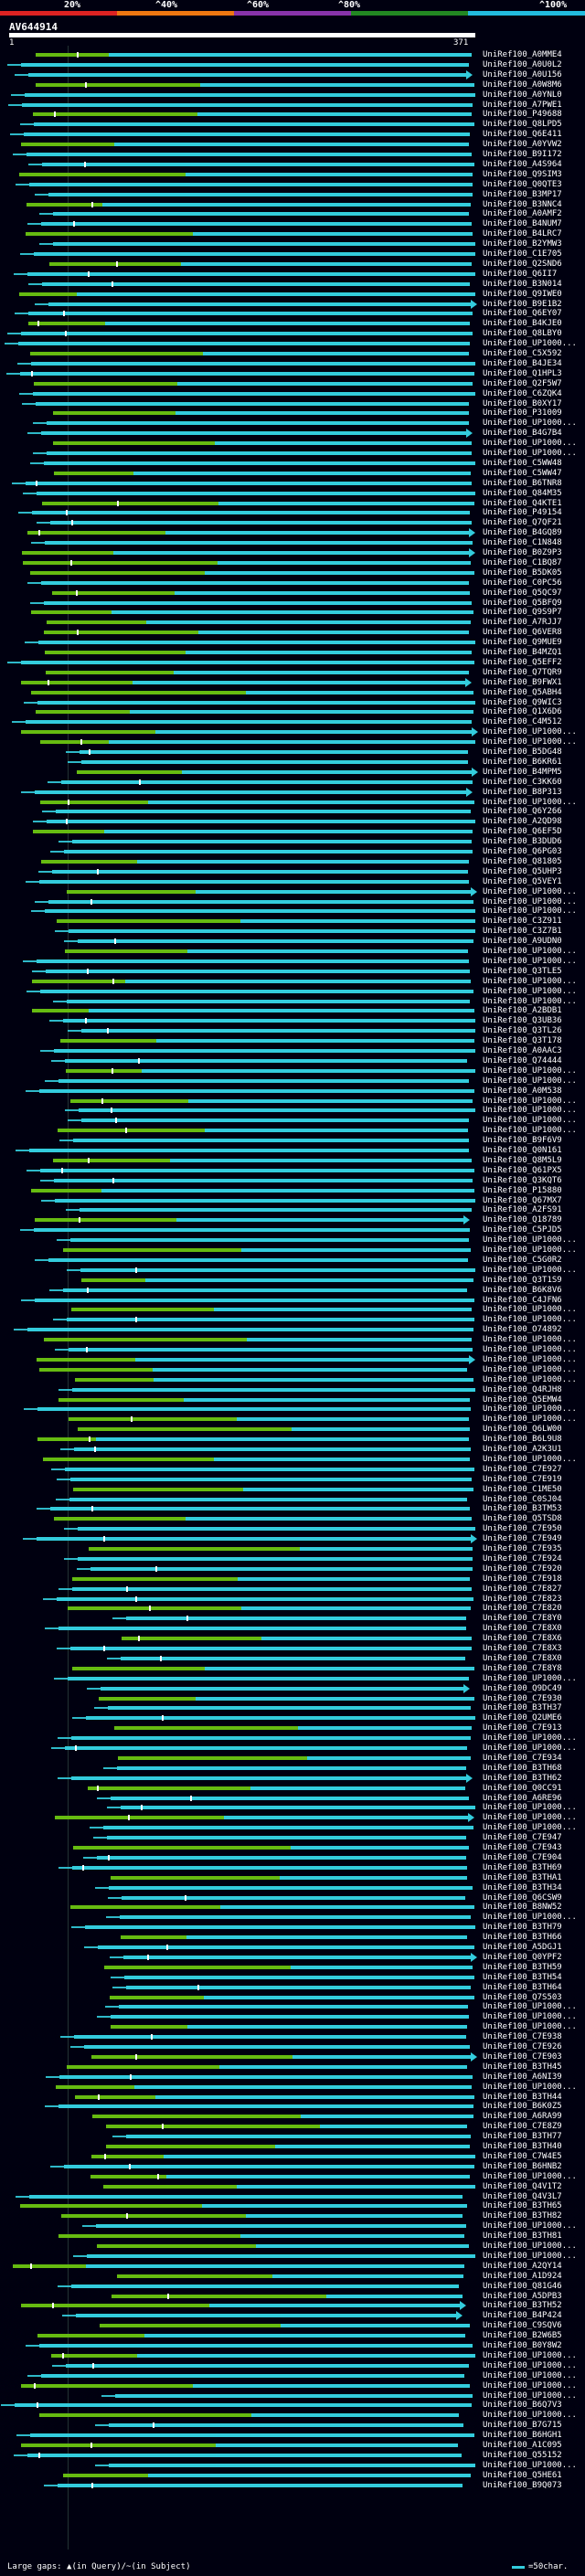  What do you see at coordinates (522, 1519) in the screenshot?
I see `hit-label: UniRef100_Q5TSD8` at bounding box center [522, 1519].